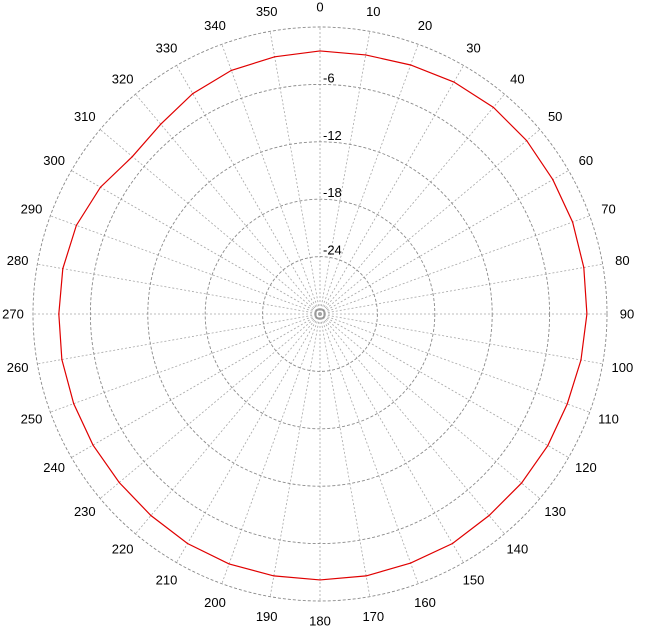 The width and height of the screenshot is (646, 639). What do you see at coordinates (18, 367) in the screenshot?
I see `angle-tick-label: 260` at bounding box center [18, 367].